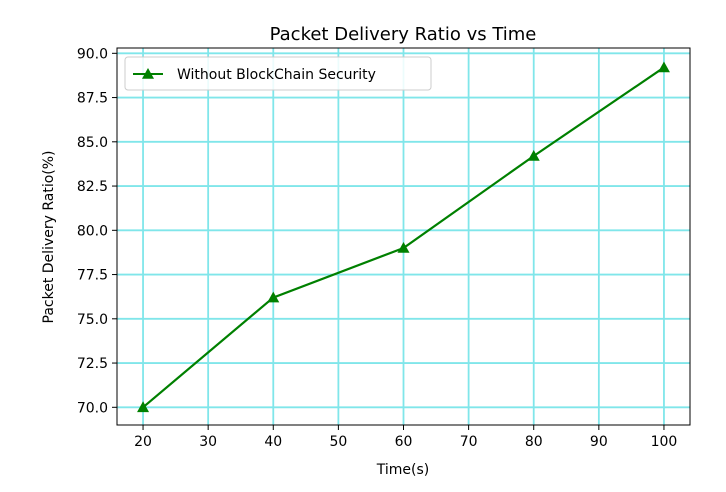 The width and height of the screenshot is (726, 492). Describe the element at coordinates (599, 442) in the screenshot. I see `x-tick-label: 90` at that location.